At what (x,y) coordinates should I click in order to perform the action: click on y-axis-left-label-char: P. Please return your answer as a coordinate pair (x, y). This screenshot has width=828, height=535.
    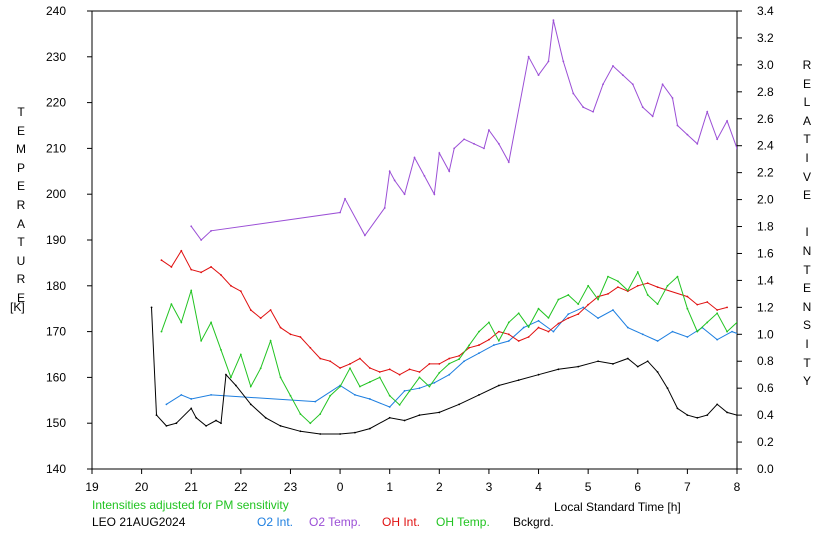
    Looking at the image, I should click on (20, 167).